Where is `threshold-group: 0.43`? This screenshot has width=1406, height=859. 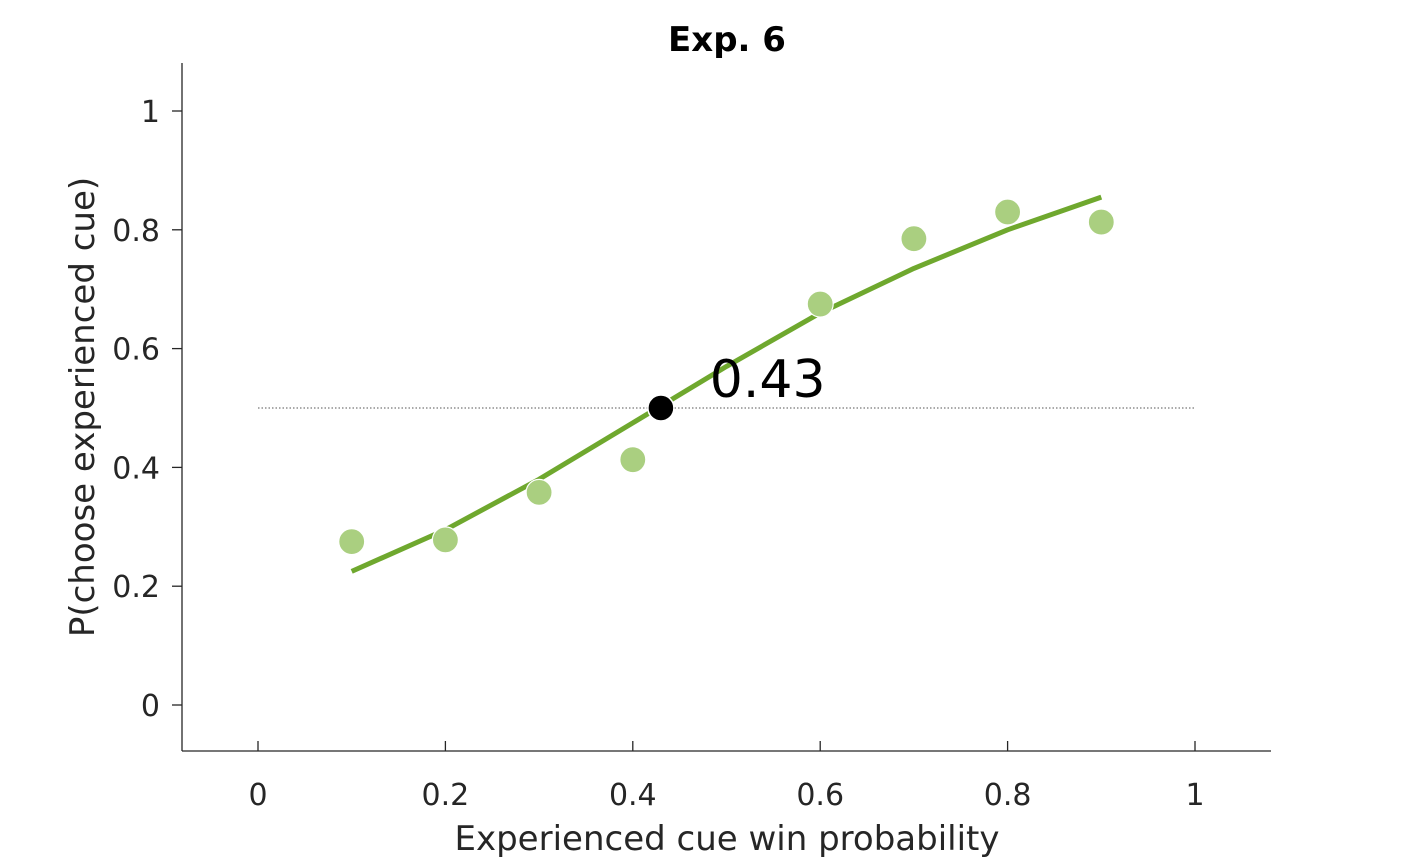 threshold-group: 0.43 is located at coordinates (736, 386).